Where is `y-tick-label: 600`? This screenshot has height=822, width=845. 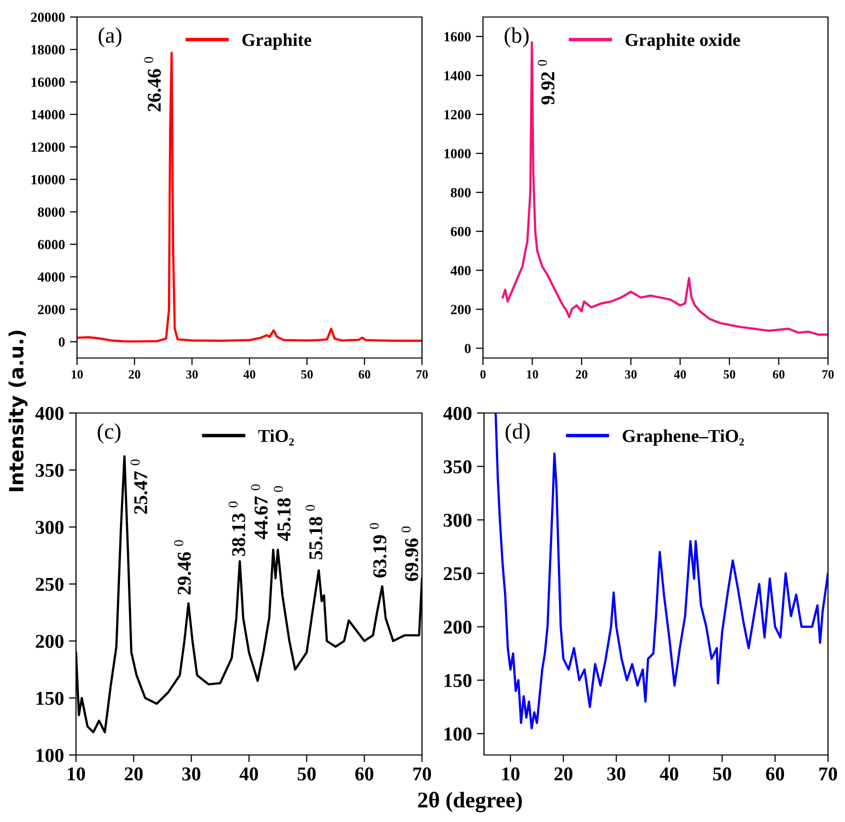 y-tick-label: 600 is located at coordinates (460, 231).